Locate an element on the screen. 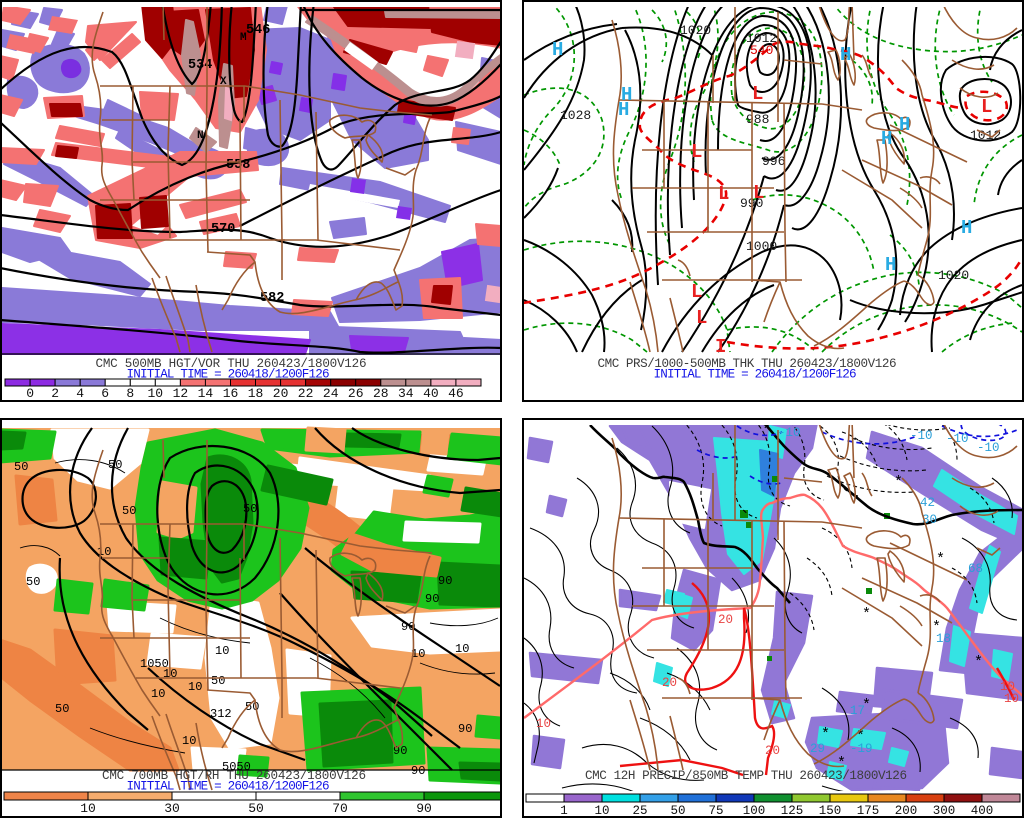 The width and height of the screenshot is (1024, 819). svg-text: 28 is located at coordinates (381, 393).